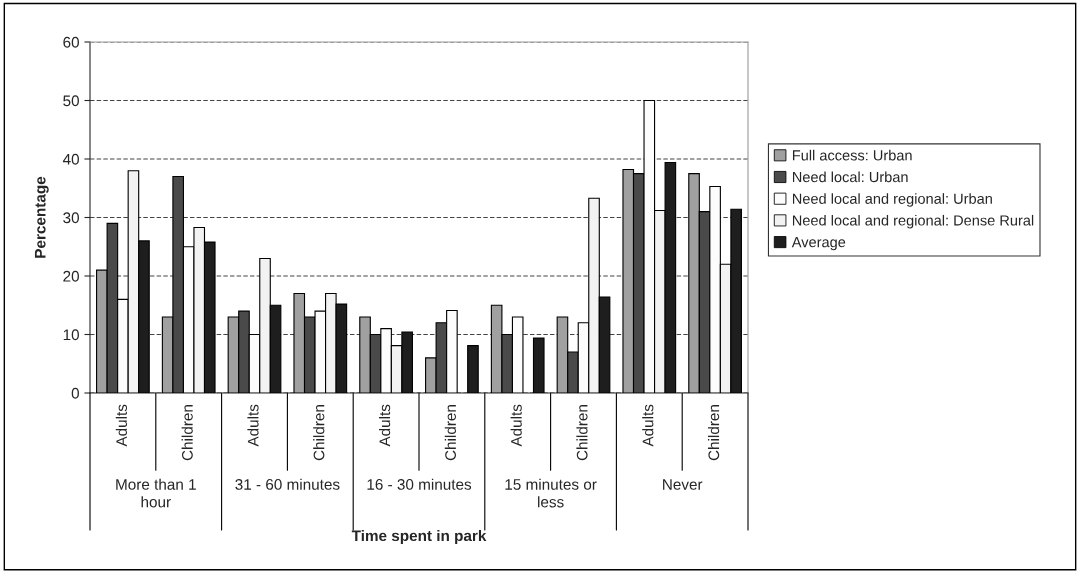  Describe the element at coordinates (683, 484) in the screenshot. I see `text: Never` at that location.